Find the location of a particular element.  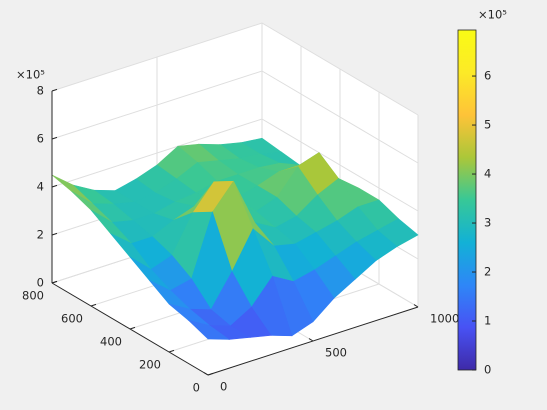

z-tick-label: 6 is located at coordinates (40, 139).